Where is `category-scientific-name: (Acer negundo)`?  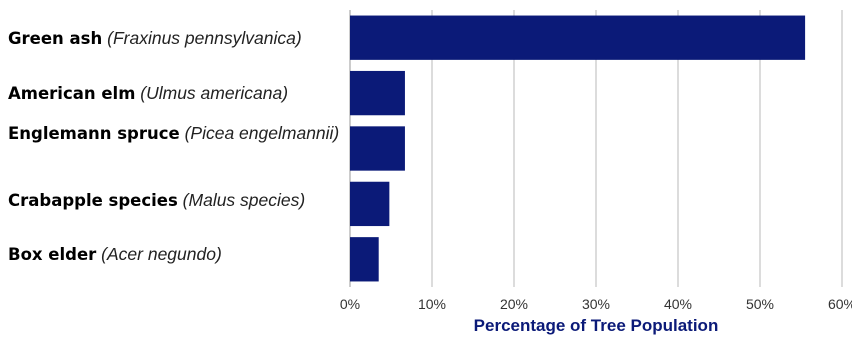 category-scientific-name: (Acer negundo) is located at coordinates (159, 254).